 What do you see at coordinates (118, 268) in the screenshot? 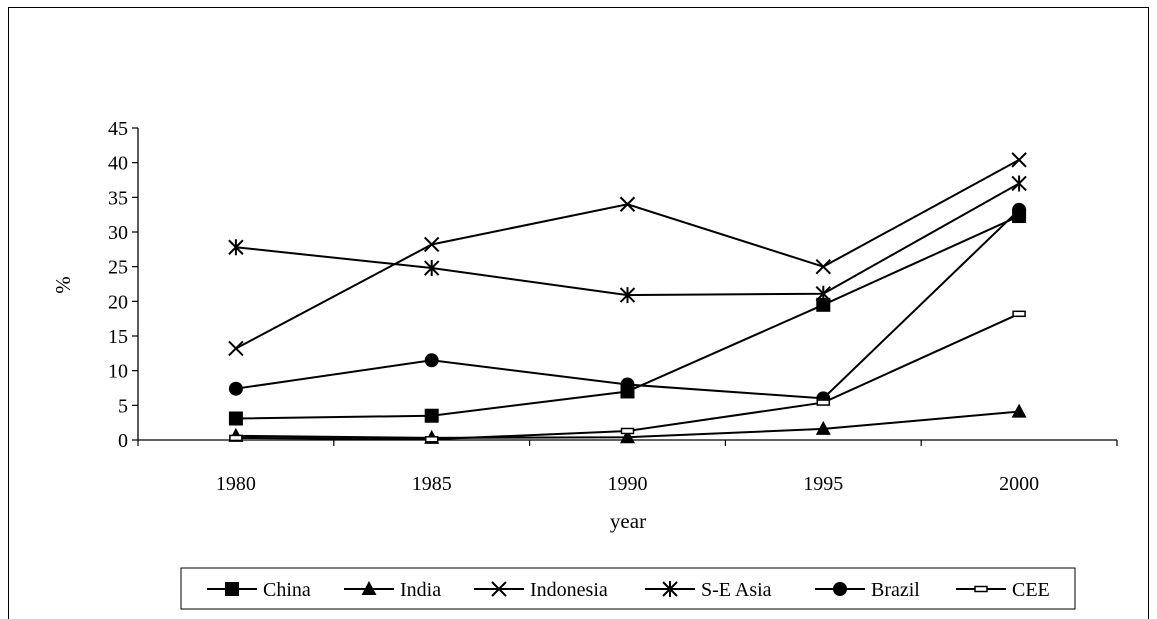
I see `y-tick-label: 25` at bounding box center [118, 268].